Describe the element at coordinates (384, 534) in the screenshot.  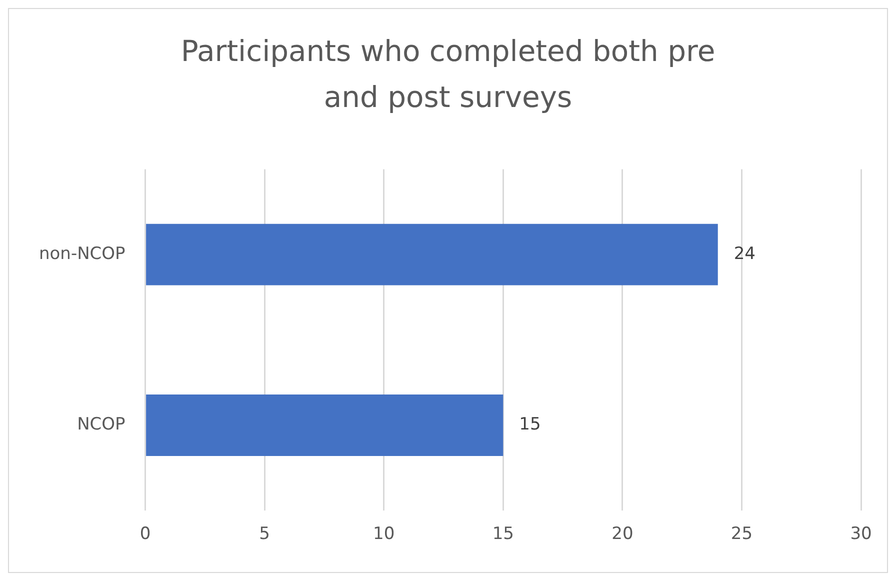
I see `x-tick-label: 10` at that location.